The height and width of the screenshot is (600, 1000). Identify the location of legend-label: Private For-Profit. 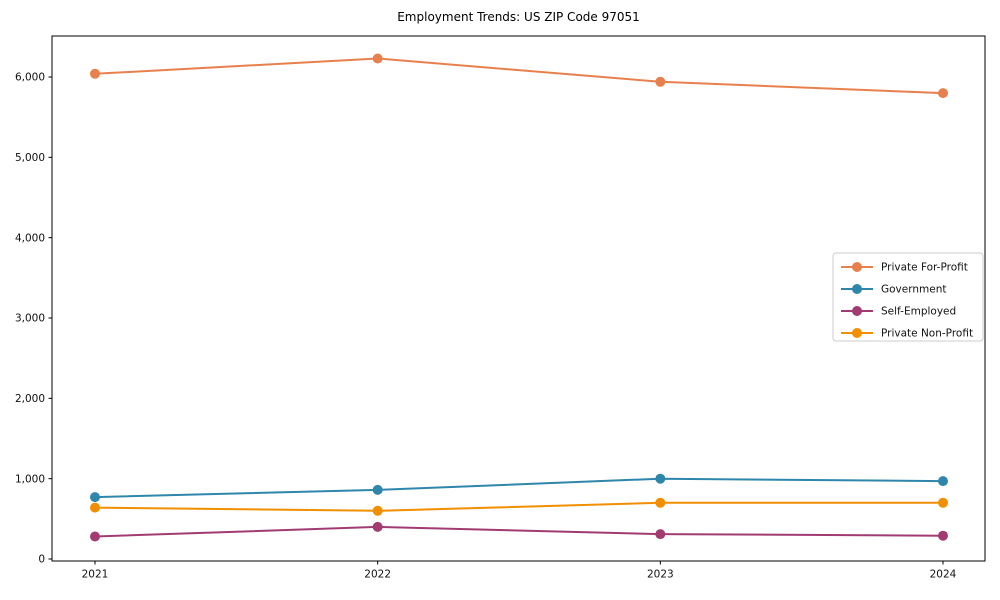
(924, 268).